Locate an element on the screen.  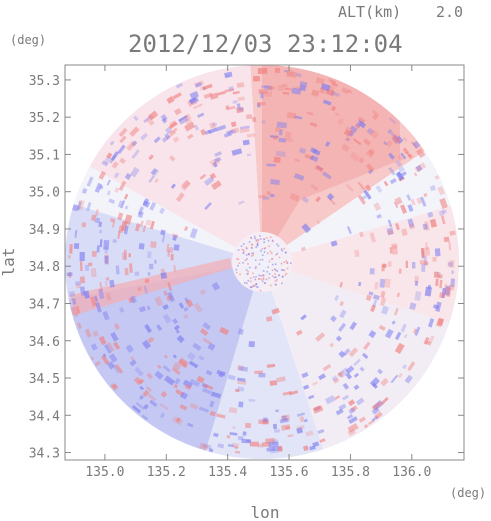
x-tick-label: 135.2 is located at coordinates (166, 472).